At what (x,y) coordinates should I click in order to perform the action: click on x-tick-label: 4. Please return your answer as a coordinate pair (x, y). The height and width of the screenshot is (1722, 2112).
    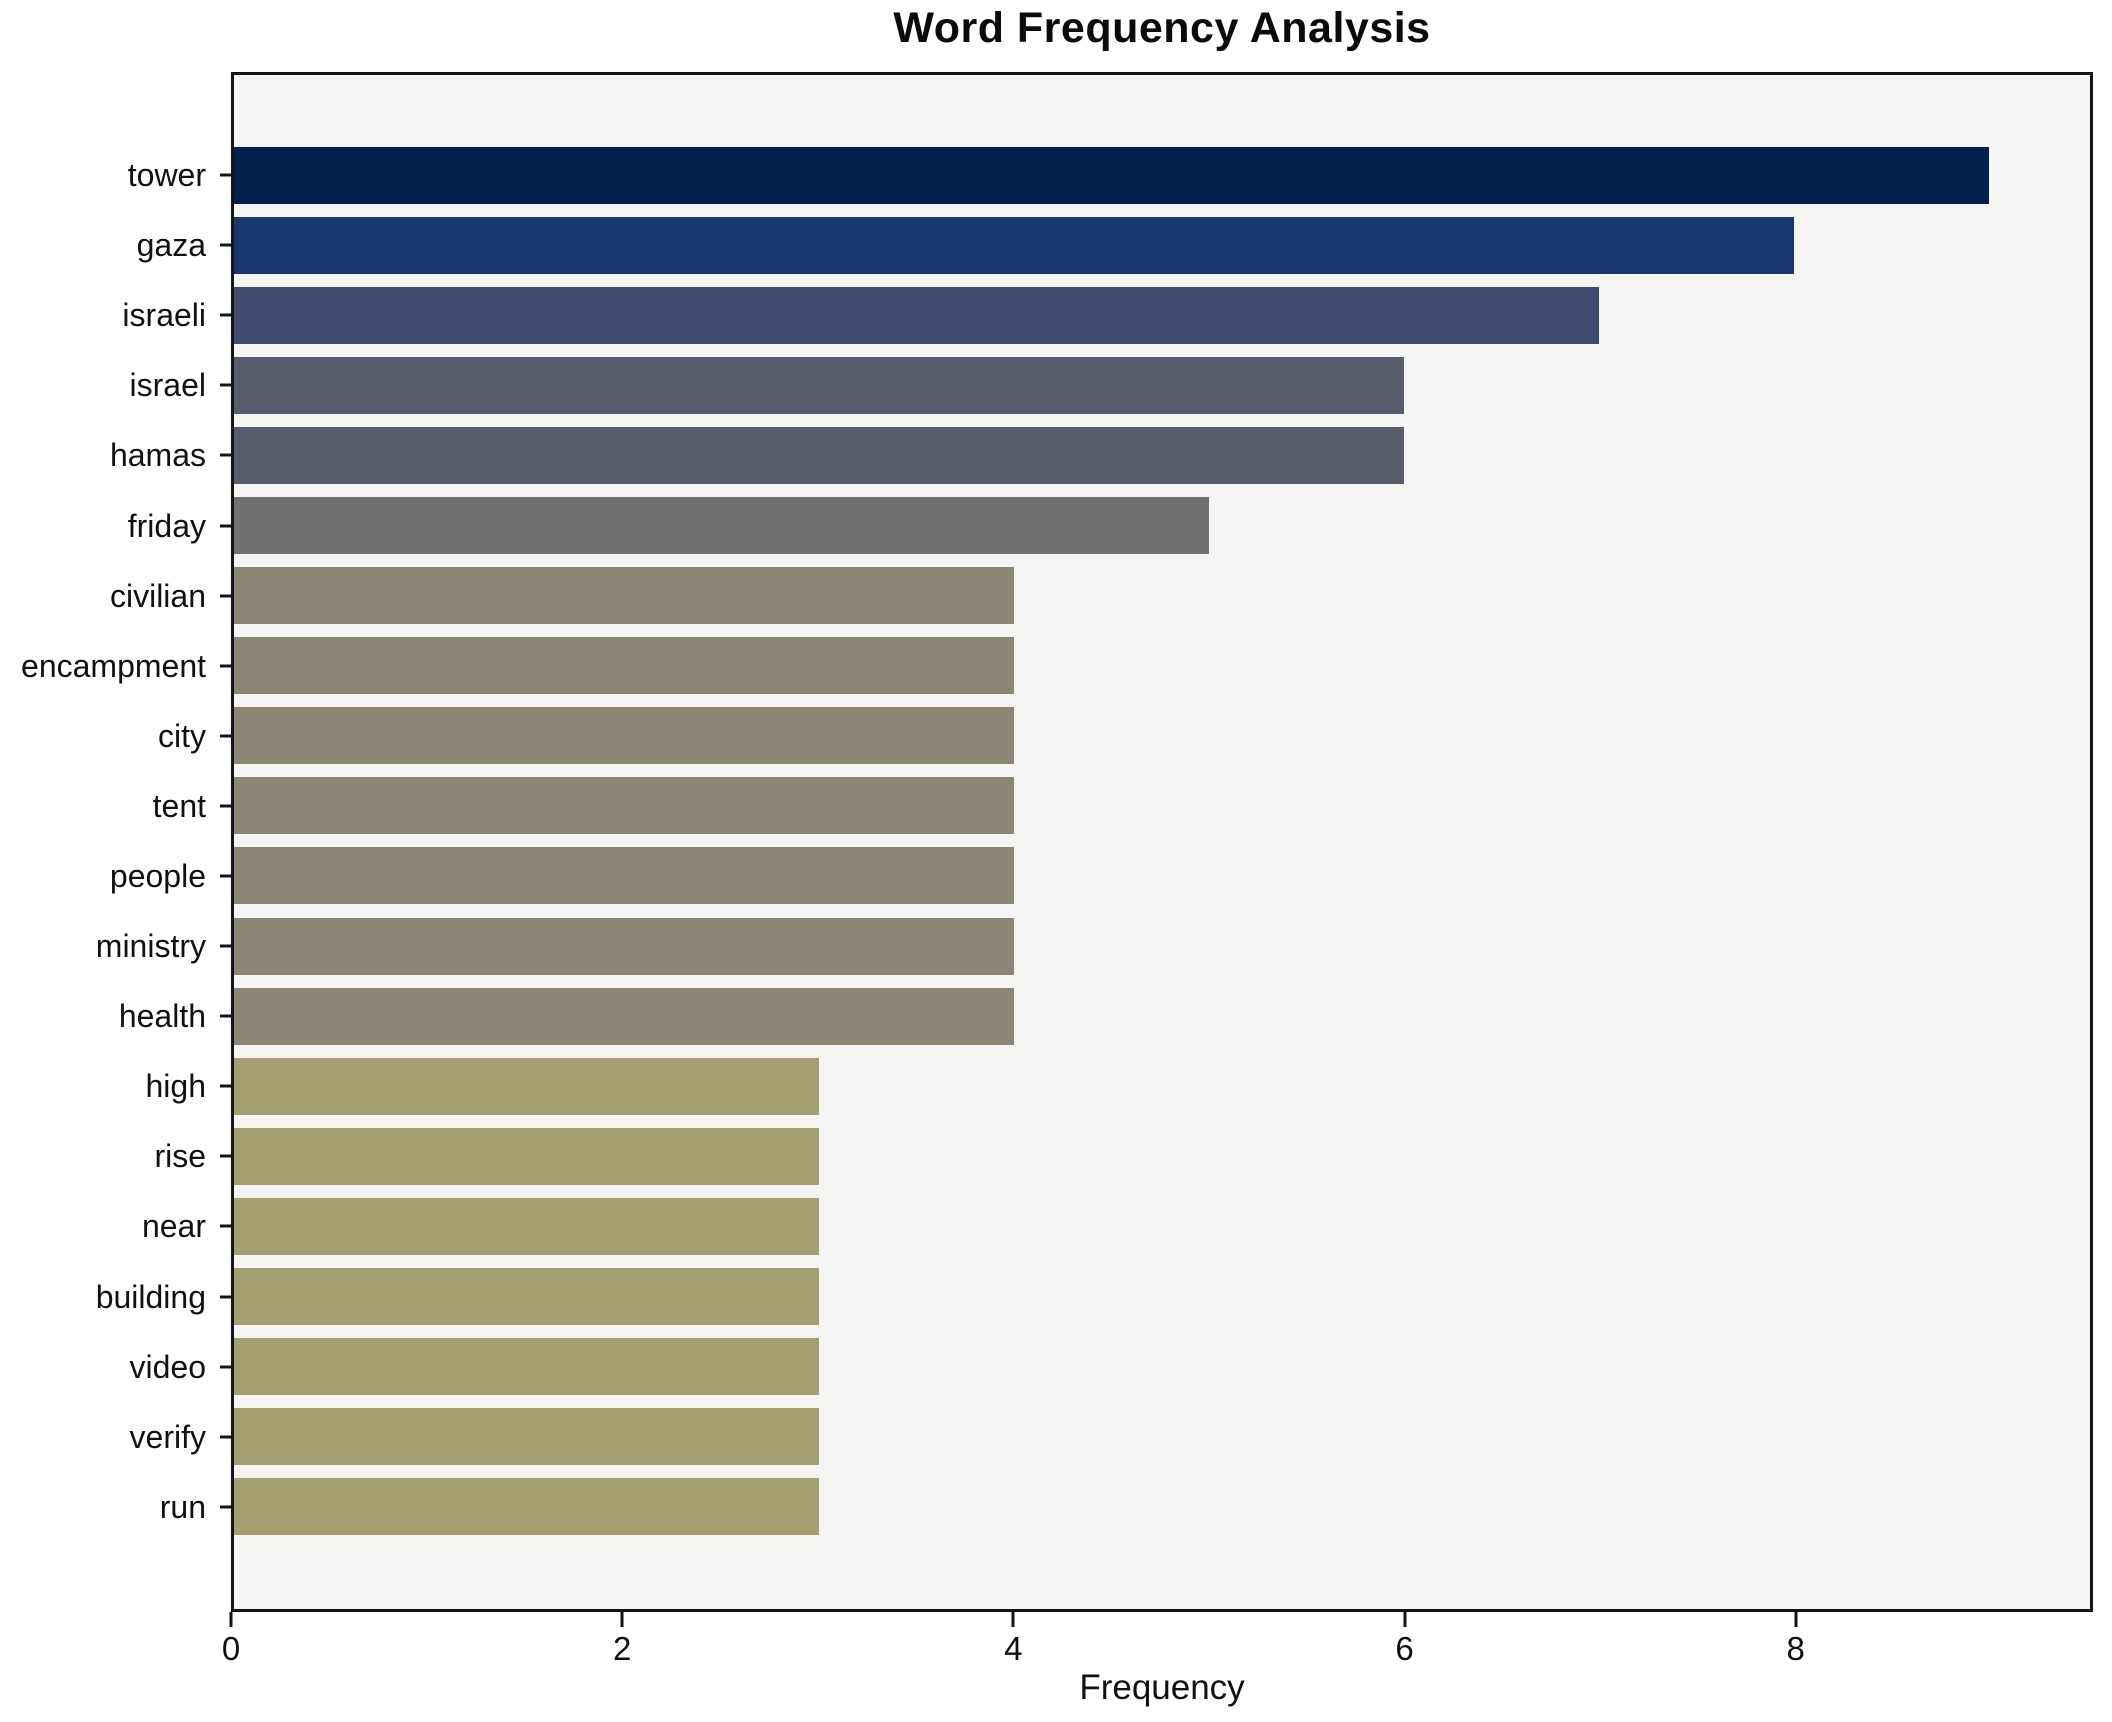
    Looking at the image, I should click on (1013, 1648).